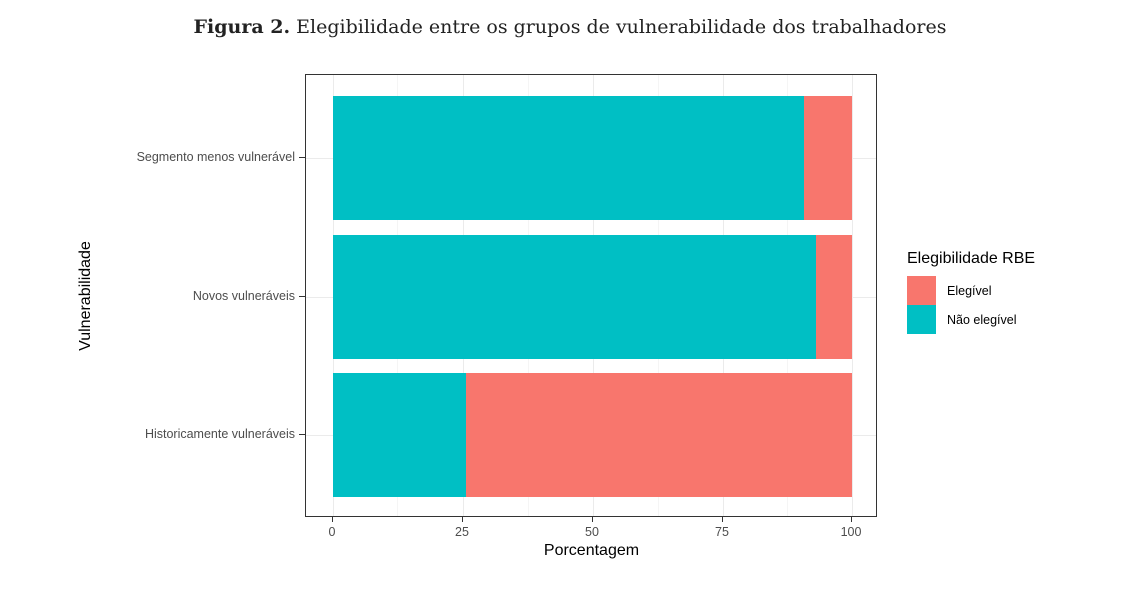 The width and height of the screenshot is (1140, 592). I want to click on legend-label: Não elegível, so click(982, 319).